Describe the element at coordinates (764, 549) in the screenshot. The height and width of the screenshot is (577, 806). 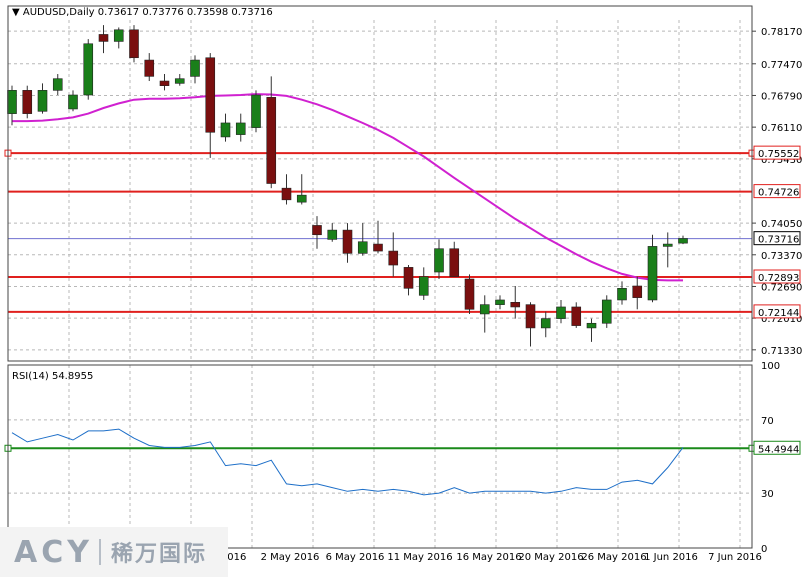
I see `rsi-tick-label: 0` at that location.